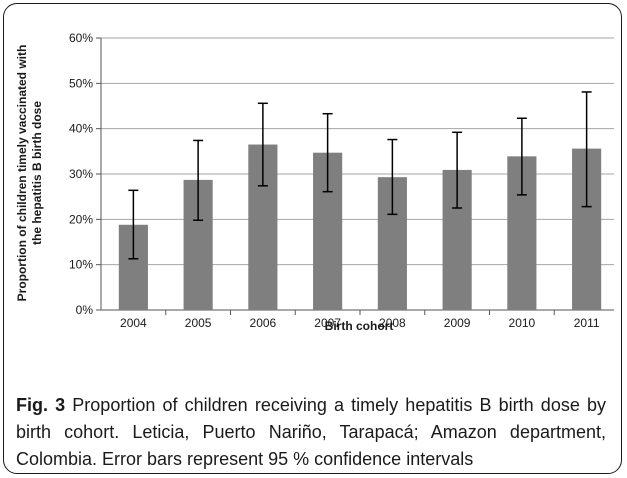 This screenshot has width=627, height=478. Describe the element at coordinates (327, 323) in the screenshot. I see `x-tick-label-2007: 2007` at that location.